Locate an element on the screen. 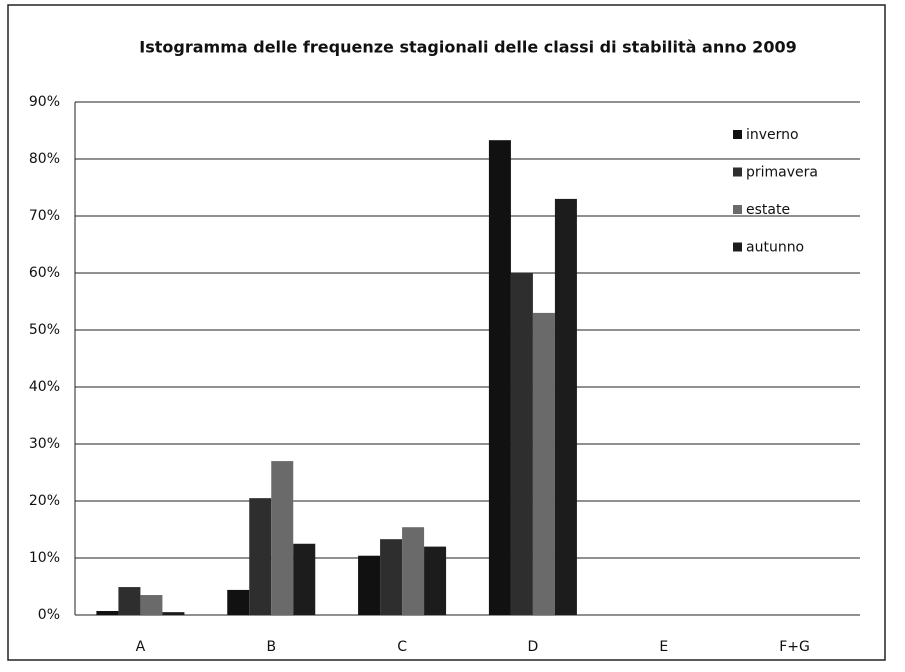 The height and width of the screenshot is (672, 905). y-tick-label: 60% is located at coordinates (44, 273).